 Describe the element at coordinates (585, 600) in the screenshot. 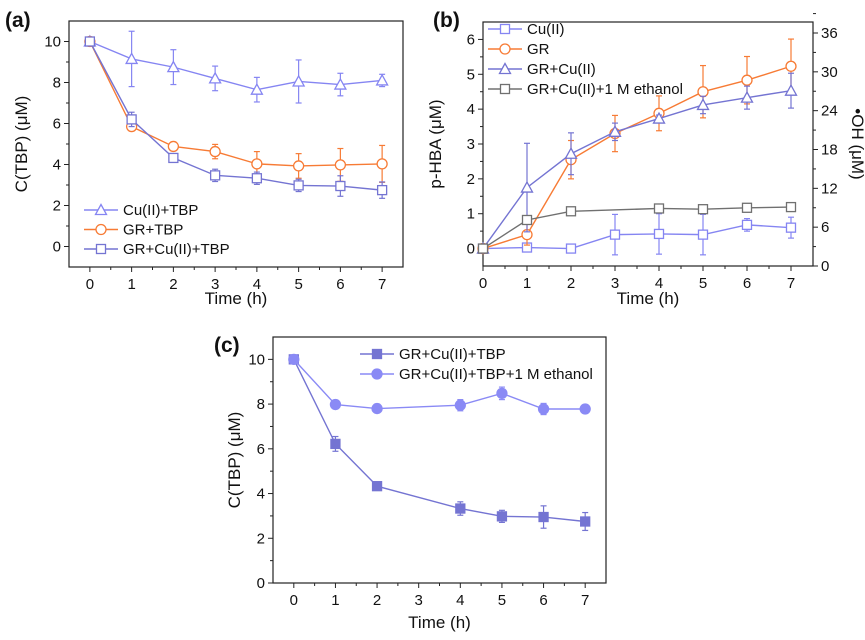

I see `x-tick-label: 7` at that location.